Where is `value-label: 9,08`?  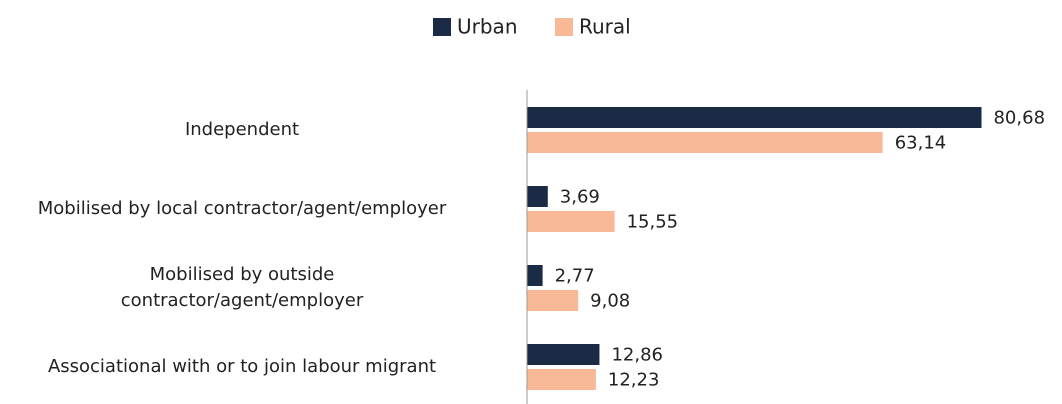 value-label: 9,08 is located at coordinates (610, 301).